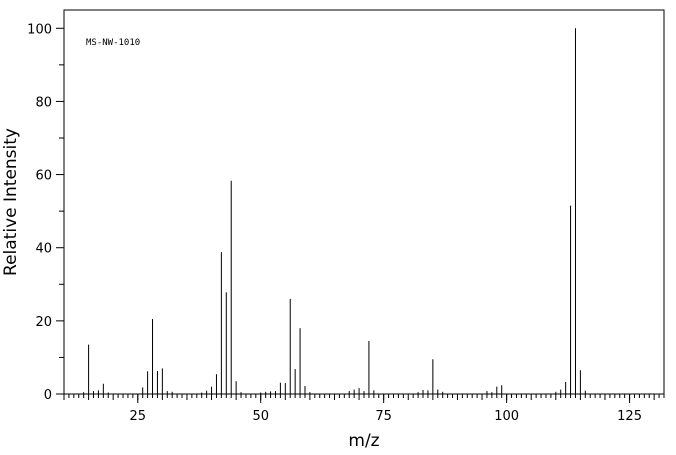 The width and height of the screenshot is (676, 455). What do you see at coordinates (113, 43) in the screenshot?
I see `spectrum-id-annotation: MS-NW-1010` at bounding box center [113, 43].